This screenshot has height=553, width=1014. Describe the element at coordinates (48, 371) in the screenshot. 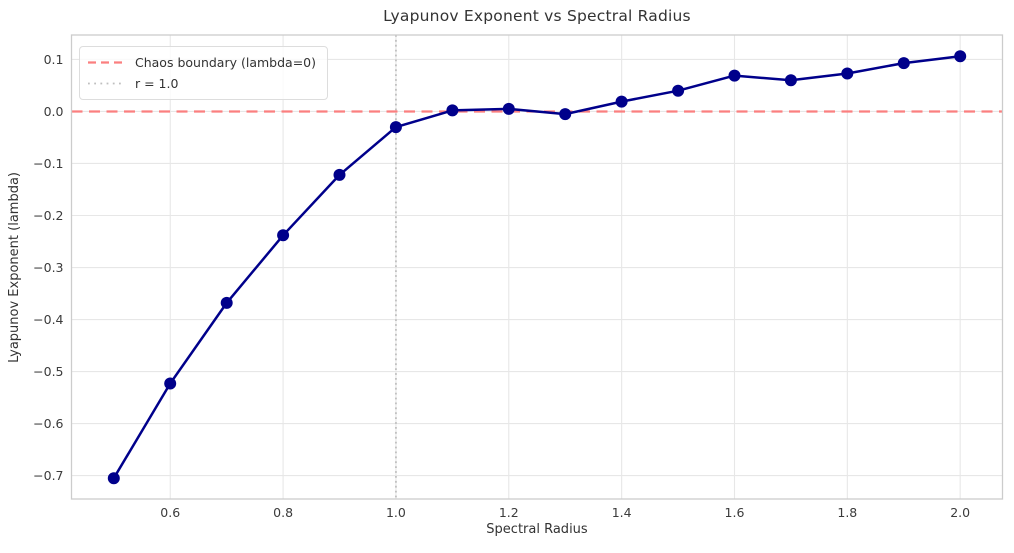

I see `y-tick-label: −0.5` at that location.